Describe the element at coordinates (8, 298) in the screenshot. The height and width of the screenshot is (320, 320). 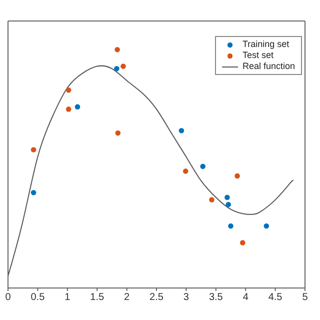
I see `x-tick-label: 0` at that location.